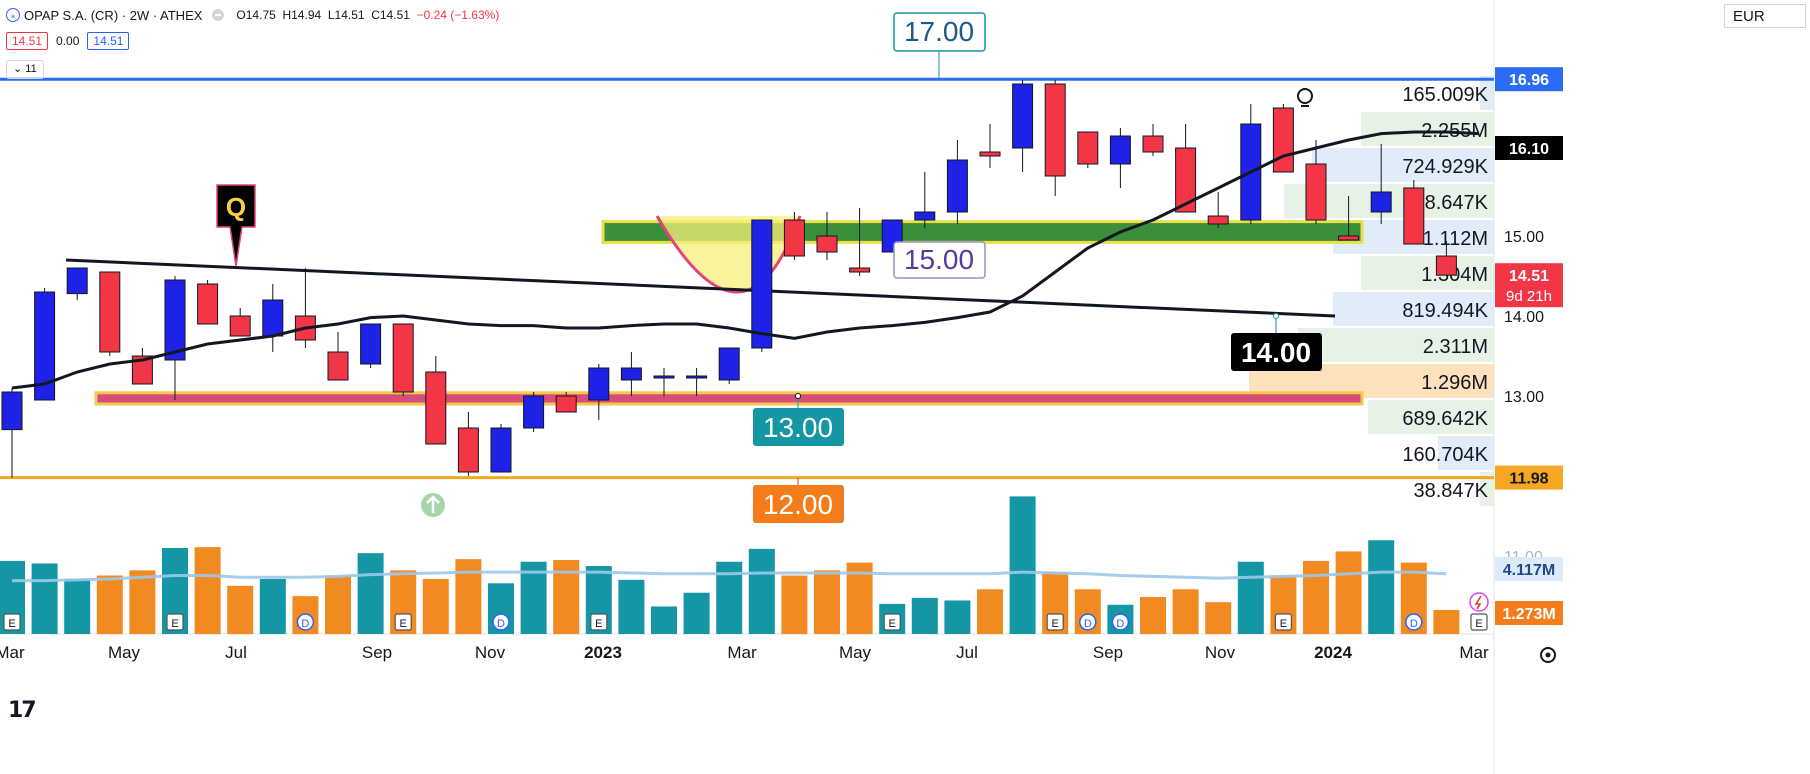  I want to click on countdown-badge: 9d 21h, so click(1529, 296).